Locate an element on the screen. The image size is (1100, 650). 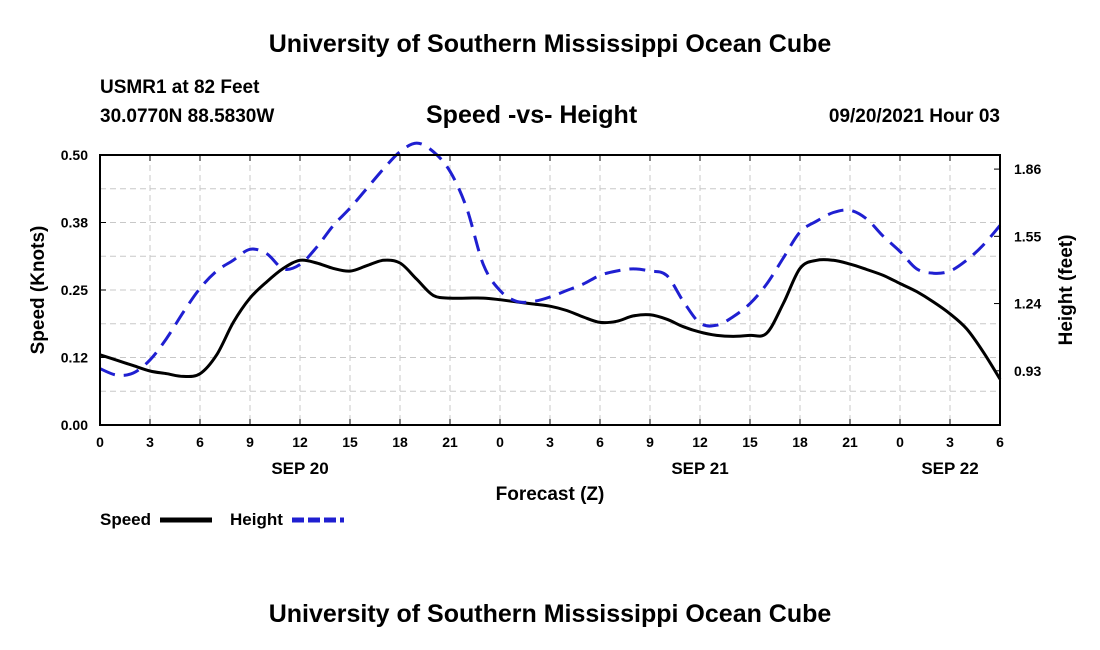
coordinates-label: 30.0770N 88.5830W is located at coordinates (187, 116).